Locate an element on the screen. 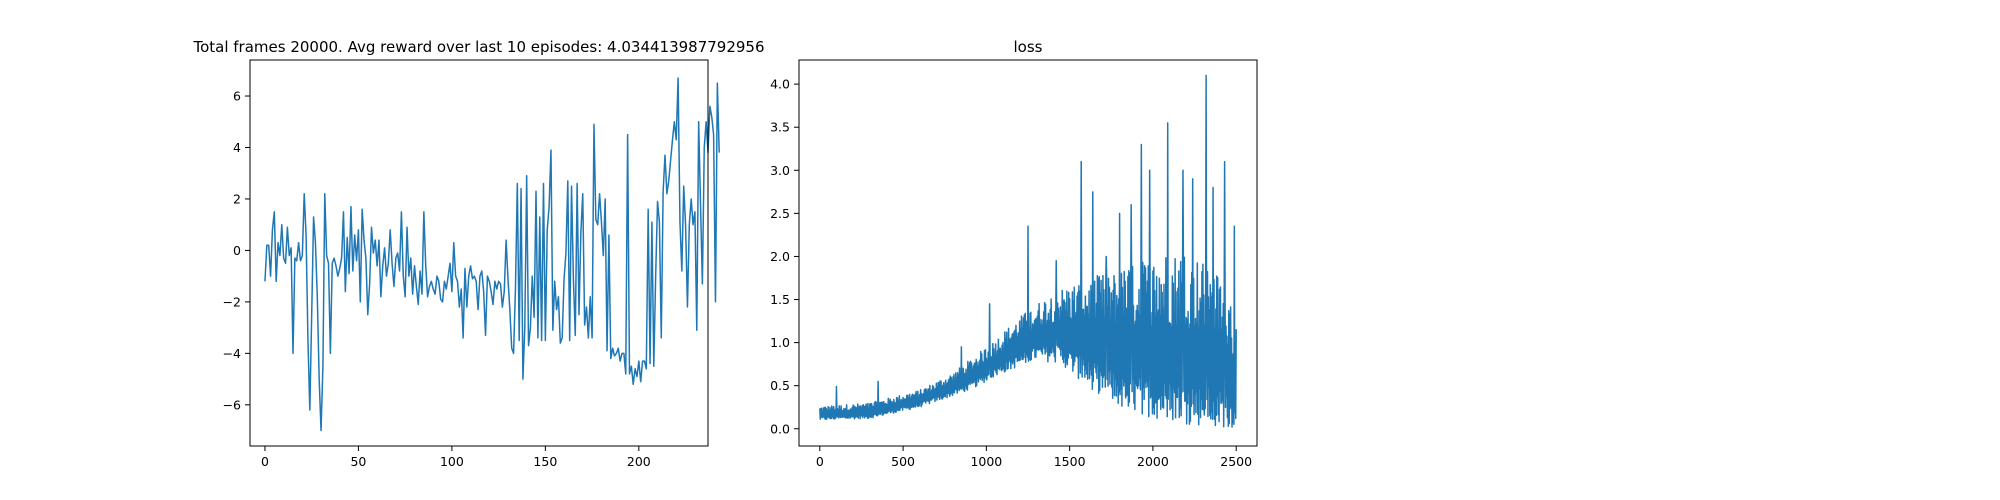 This screenshot has width=2000, height=500. loss-y-tick-label: 1.5 is located at coordinates (780, 299).